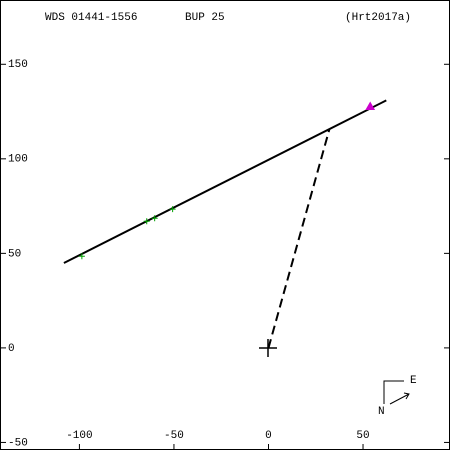 Image resolution: width=450 pixels, height=450 pixels. Describe the element at coordinates (79, 436) in the screenshot. I see `x-tick-label: -100` at that location.